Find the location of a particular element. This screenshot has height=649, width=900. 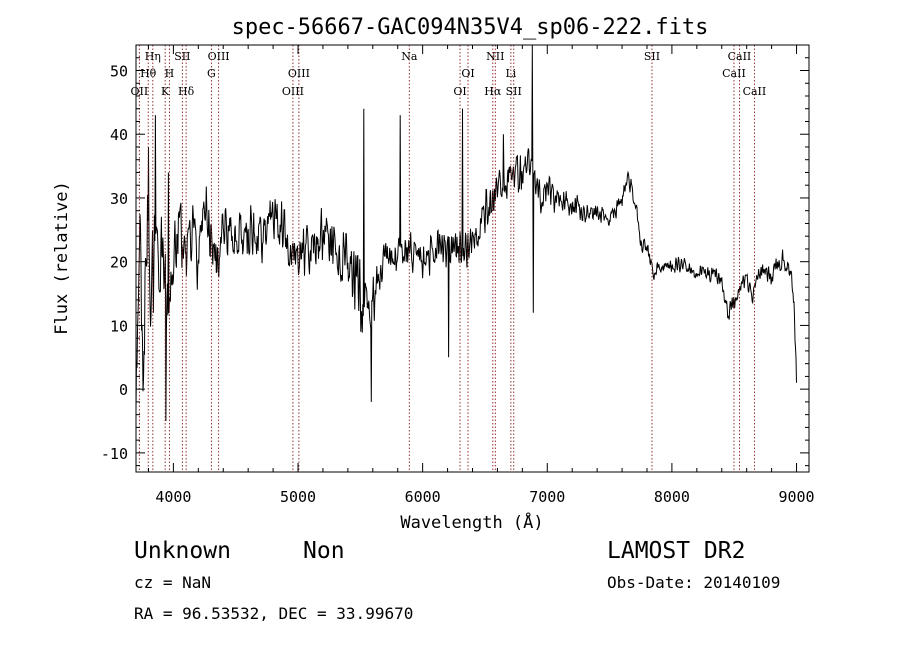

line-marker-label: Na is located at coordinates (409, 56).